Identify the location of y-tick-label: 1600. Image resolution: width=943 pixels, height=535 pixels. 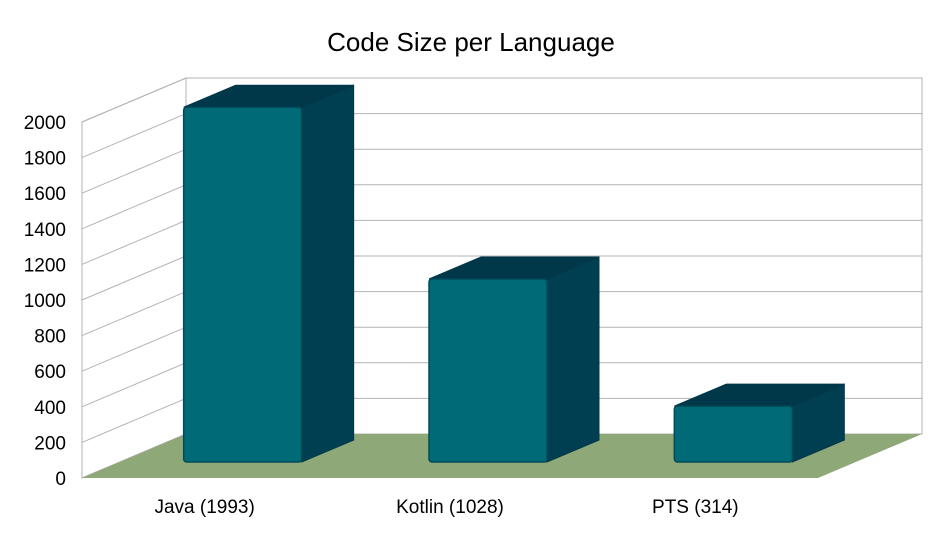
(45, 194).